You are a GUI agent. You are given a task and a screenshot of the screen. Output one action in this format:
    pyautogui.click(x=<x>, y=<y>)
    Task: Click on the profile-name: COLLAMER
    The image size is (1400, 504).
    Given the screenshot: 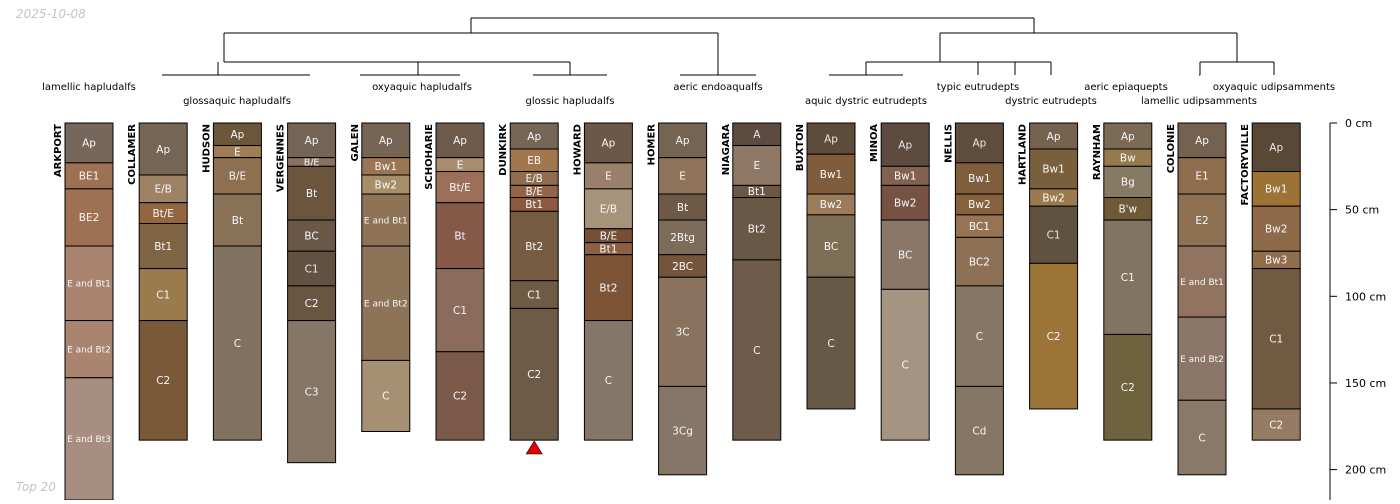 What is the action you would take?
    pyautogui.click(x=132, y=154)
    